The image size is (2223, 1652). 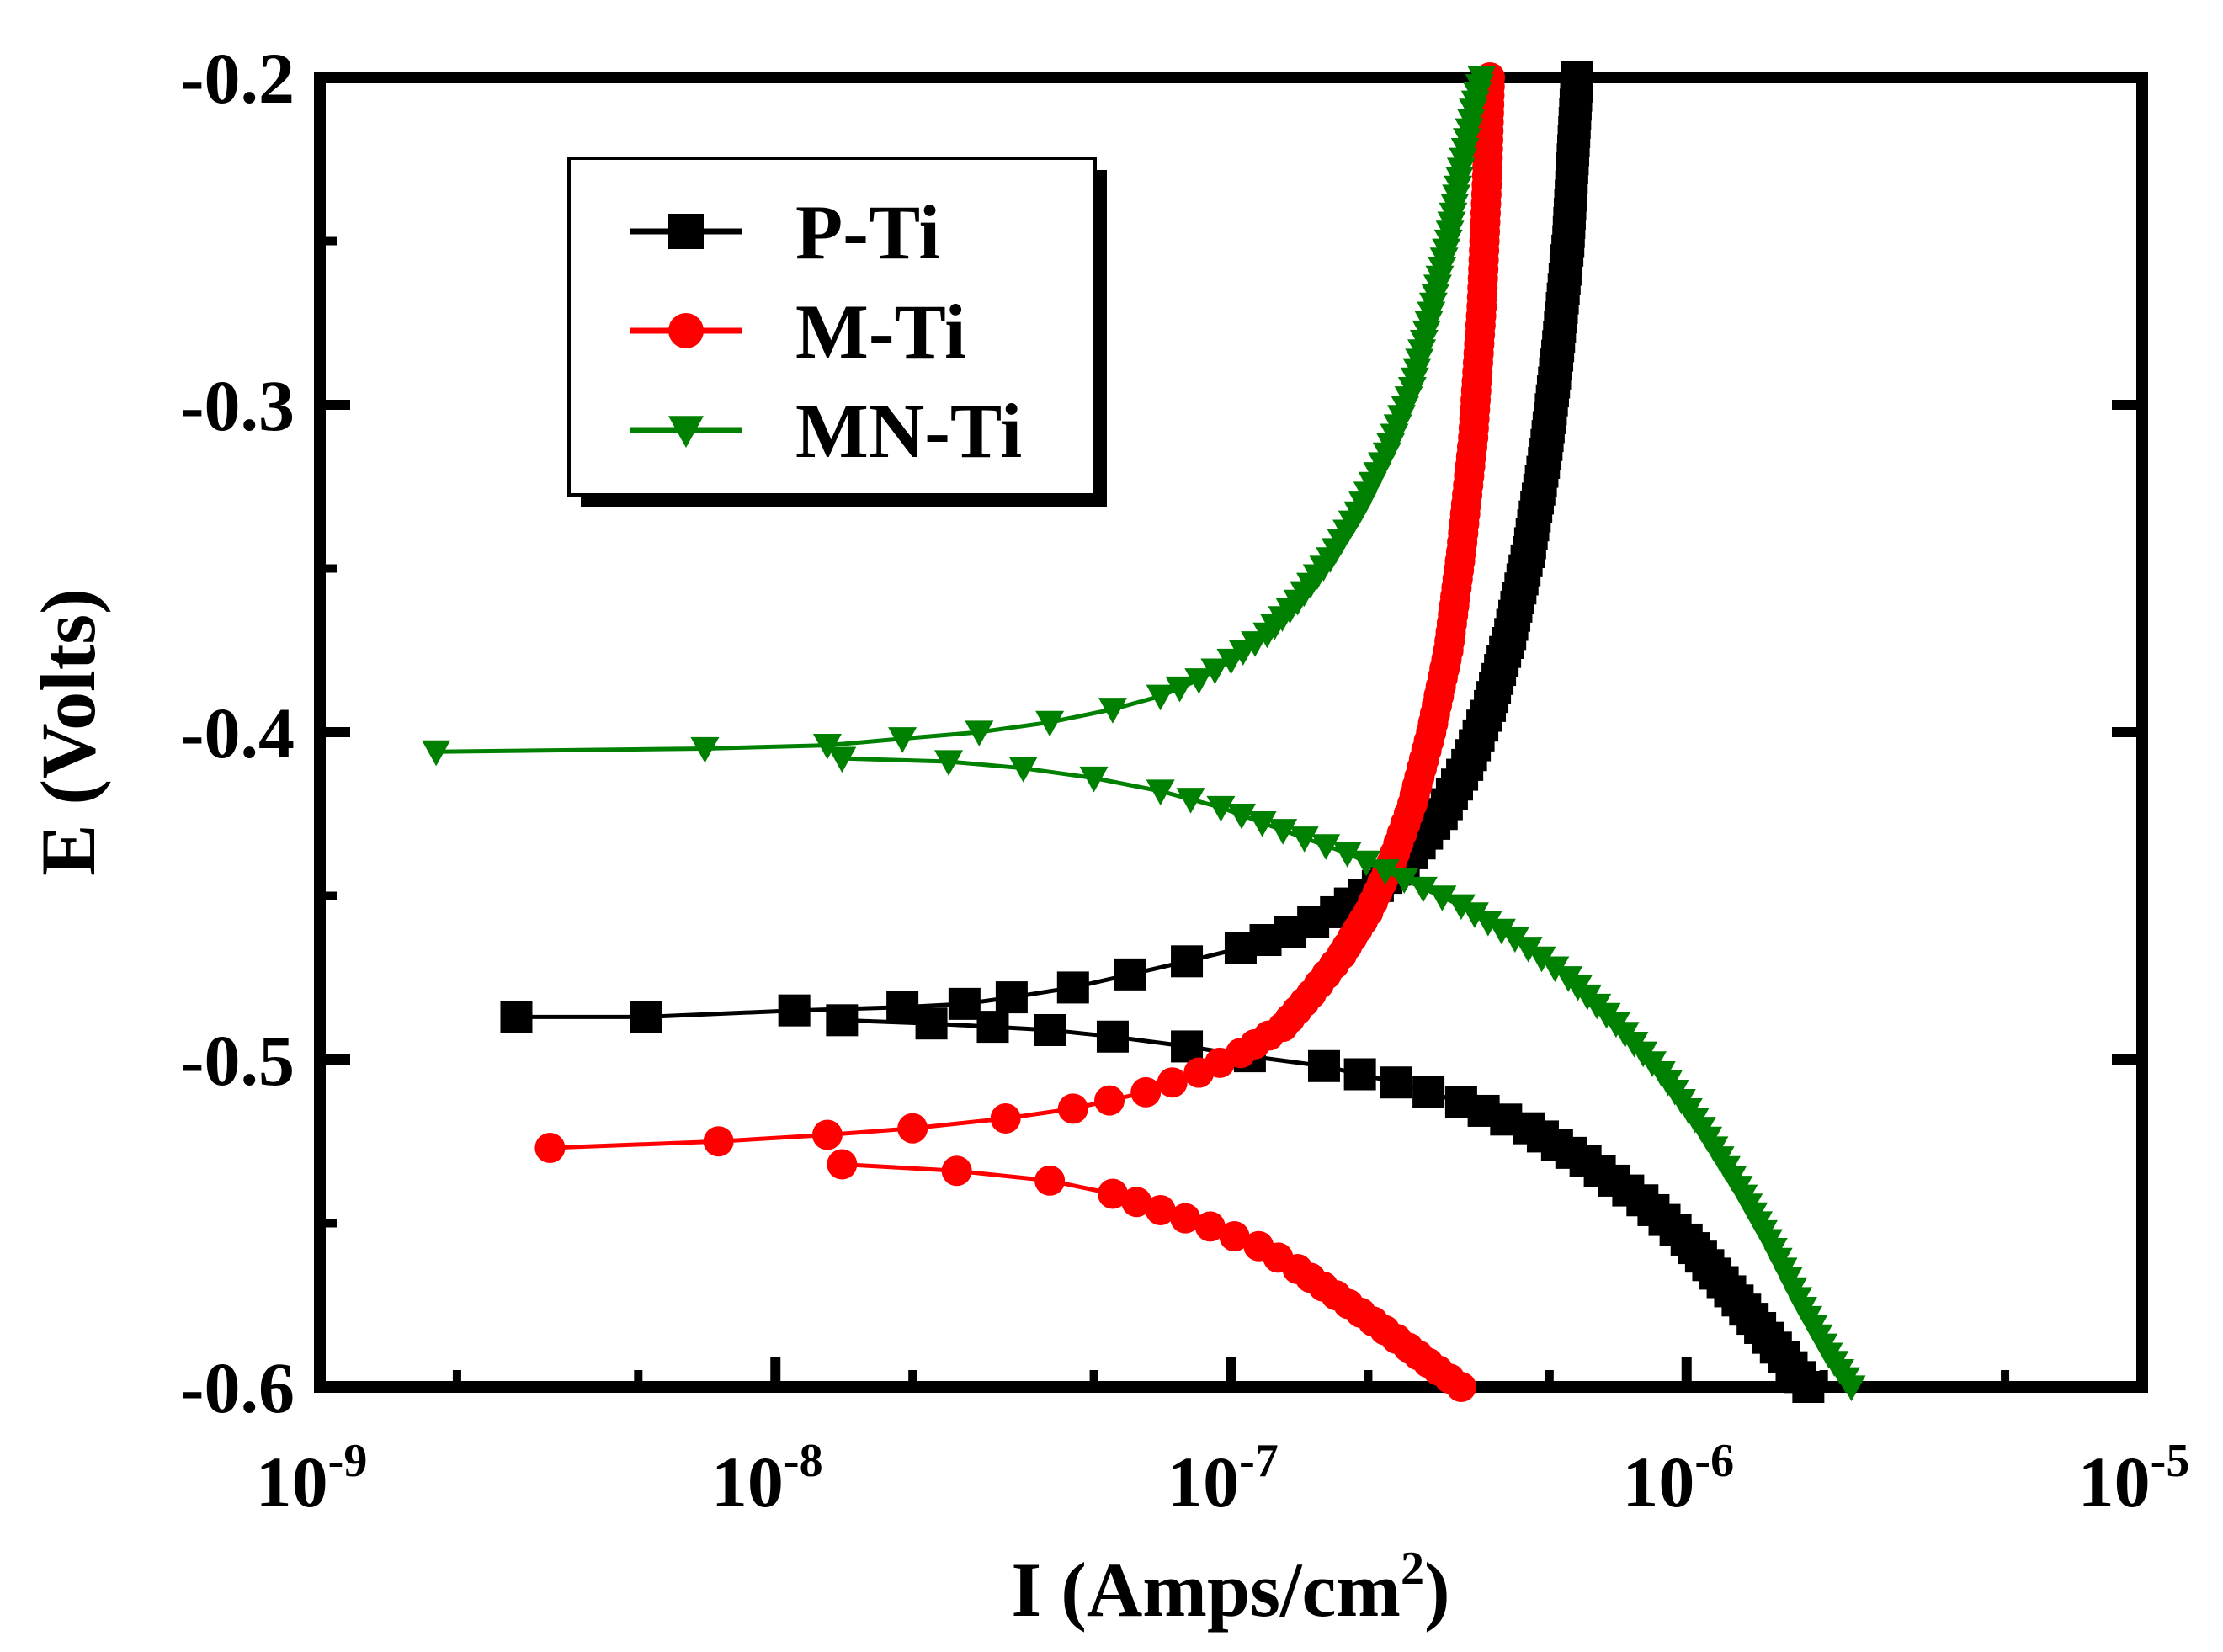 What do you see at coordinates (1259, 1461) in the screenshot?
I see `x-tick-exp: -7` at bounding box center [1259, 1461].